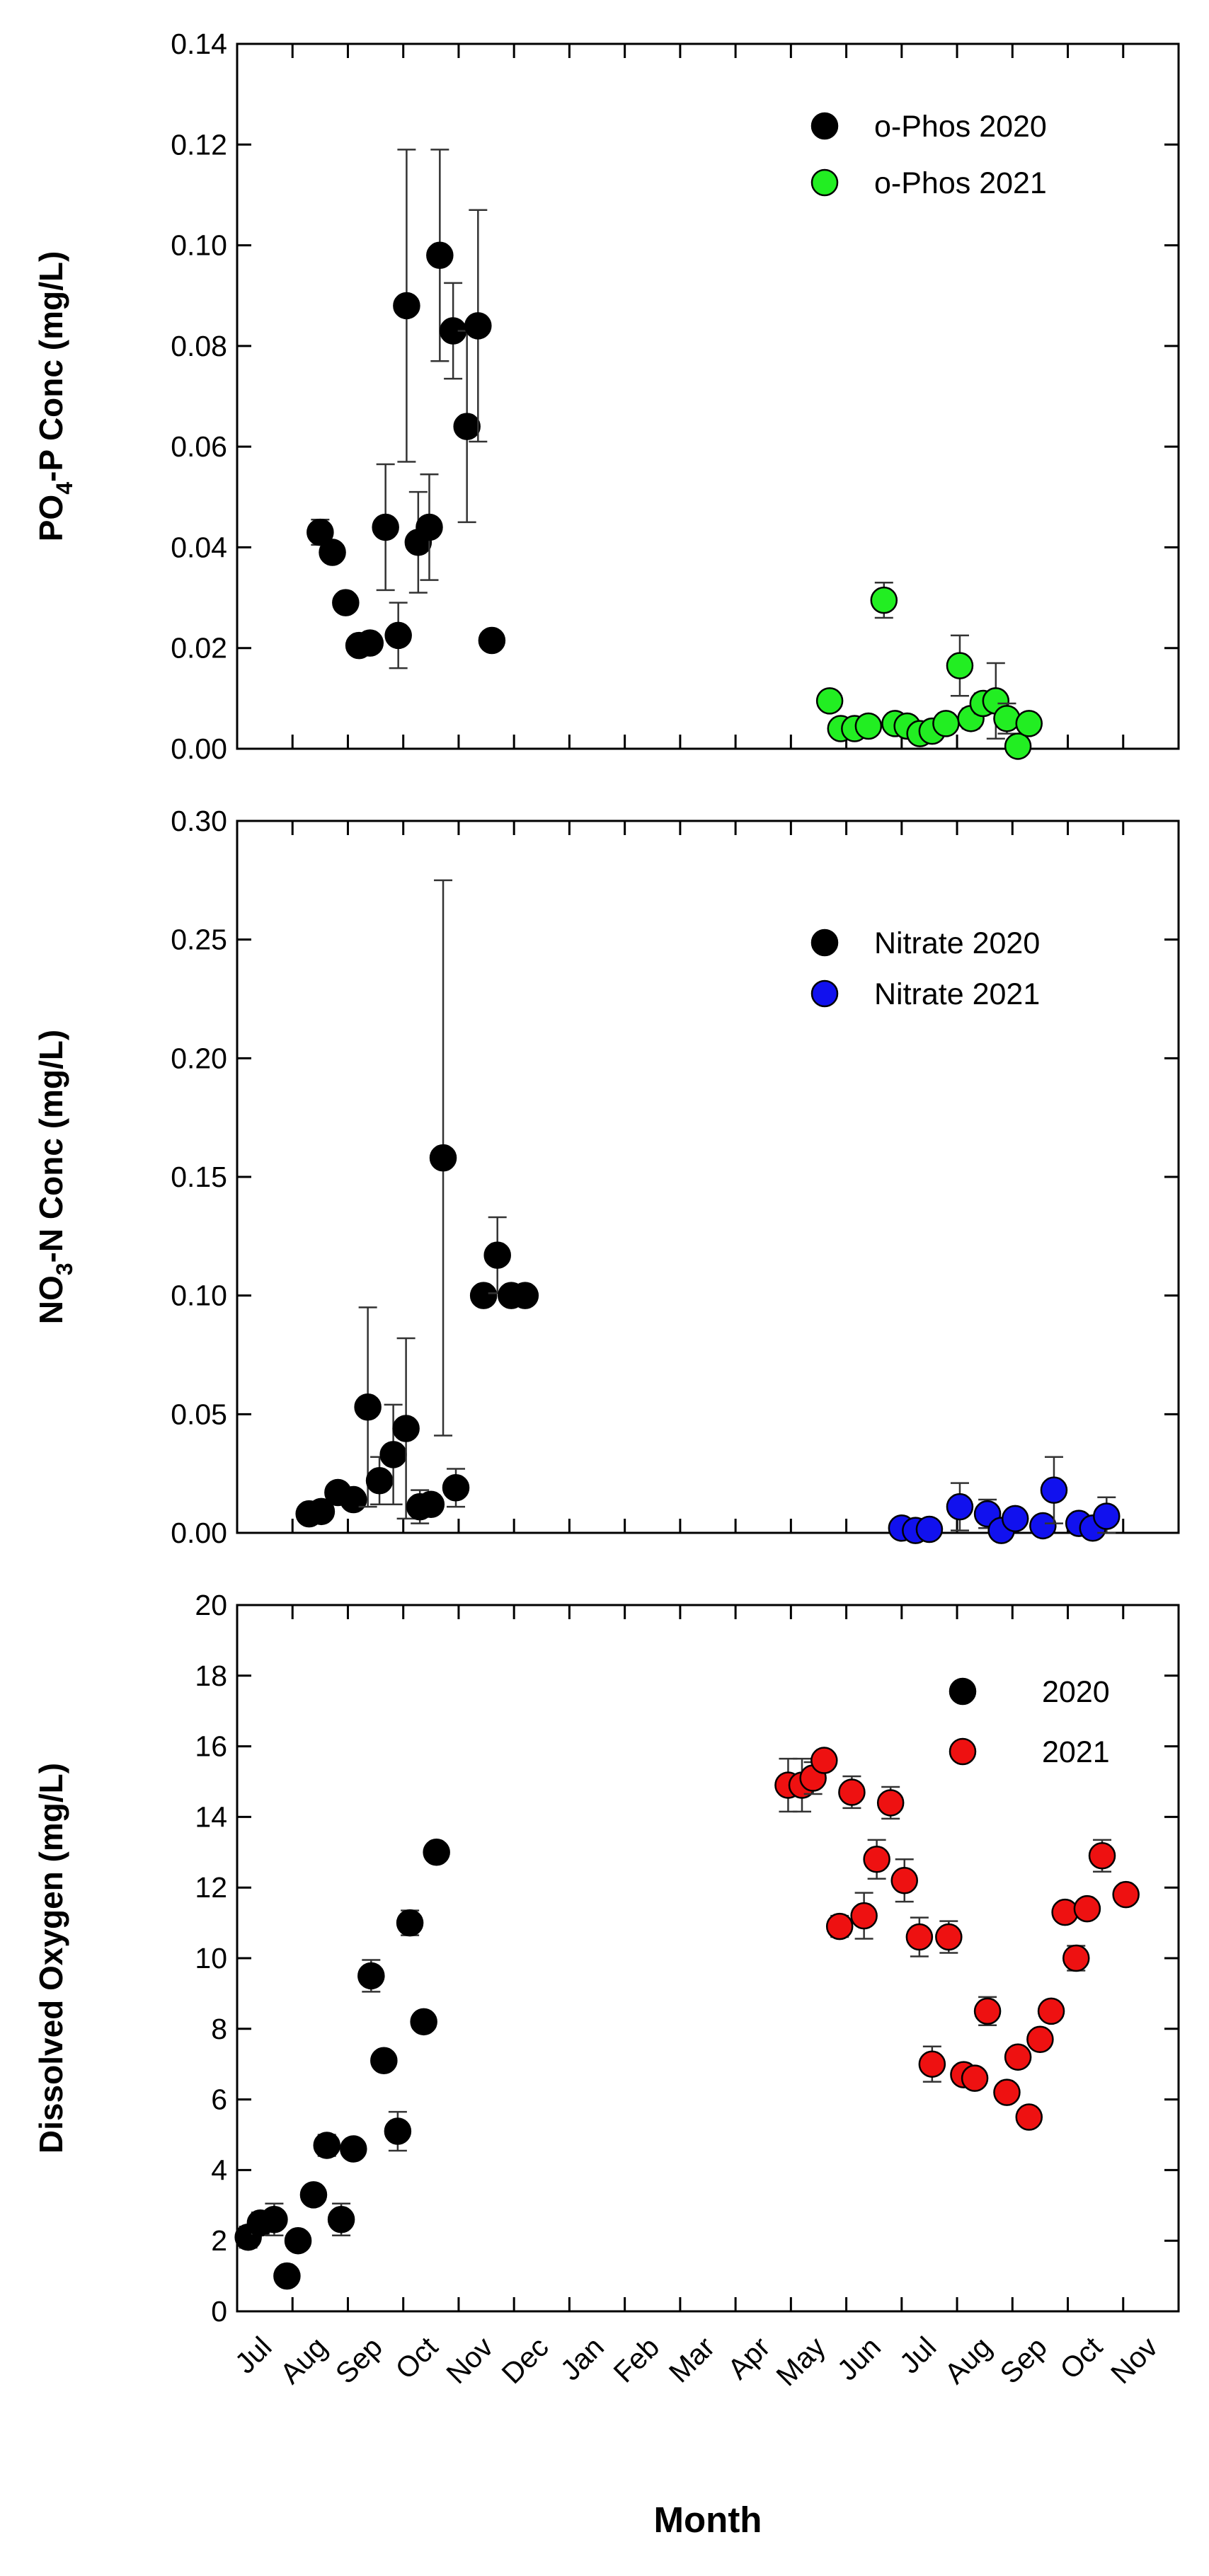  Describe the element at coordinates (199, 1177) in the screenshot. I see `y-tick-label: 0.15` at that location.